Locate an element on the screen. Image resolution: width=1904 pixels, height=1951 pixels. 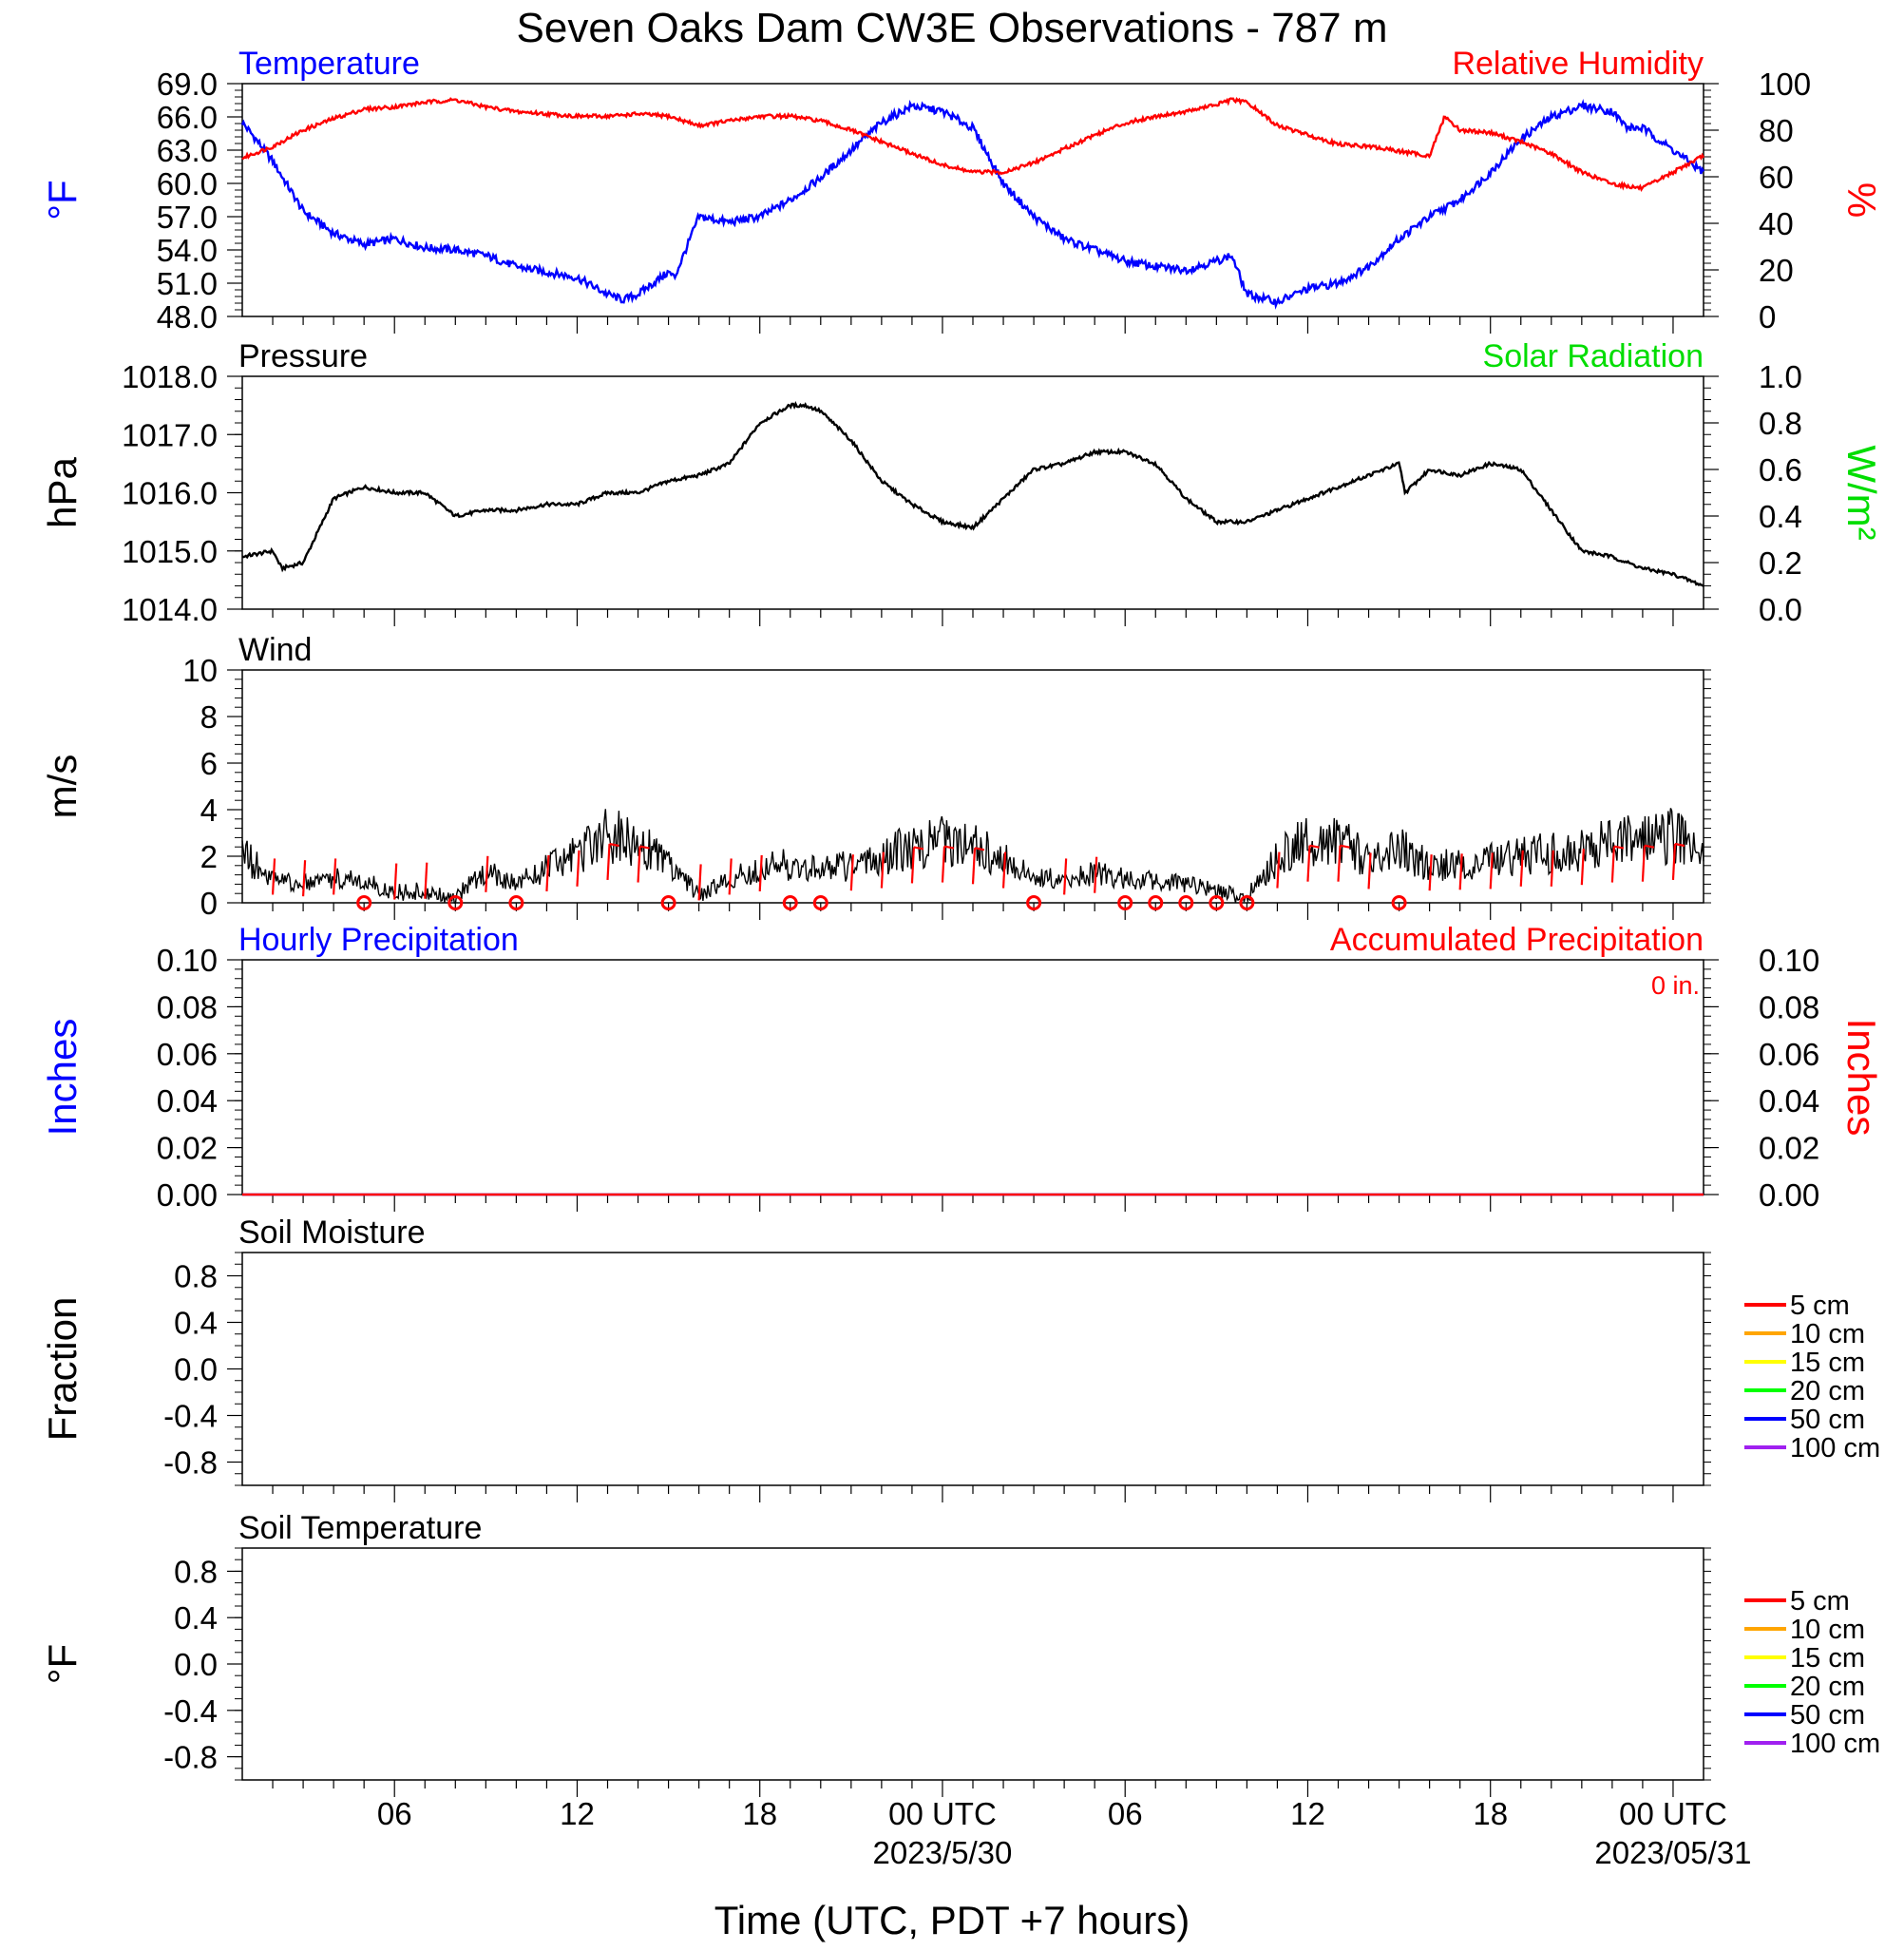
x-tick-date-label: 2023/5/30 is located at coordinates (943, 1852).